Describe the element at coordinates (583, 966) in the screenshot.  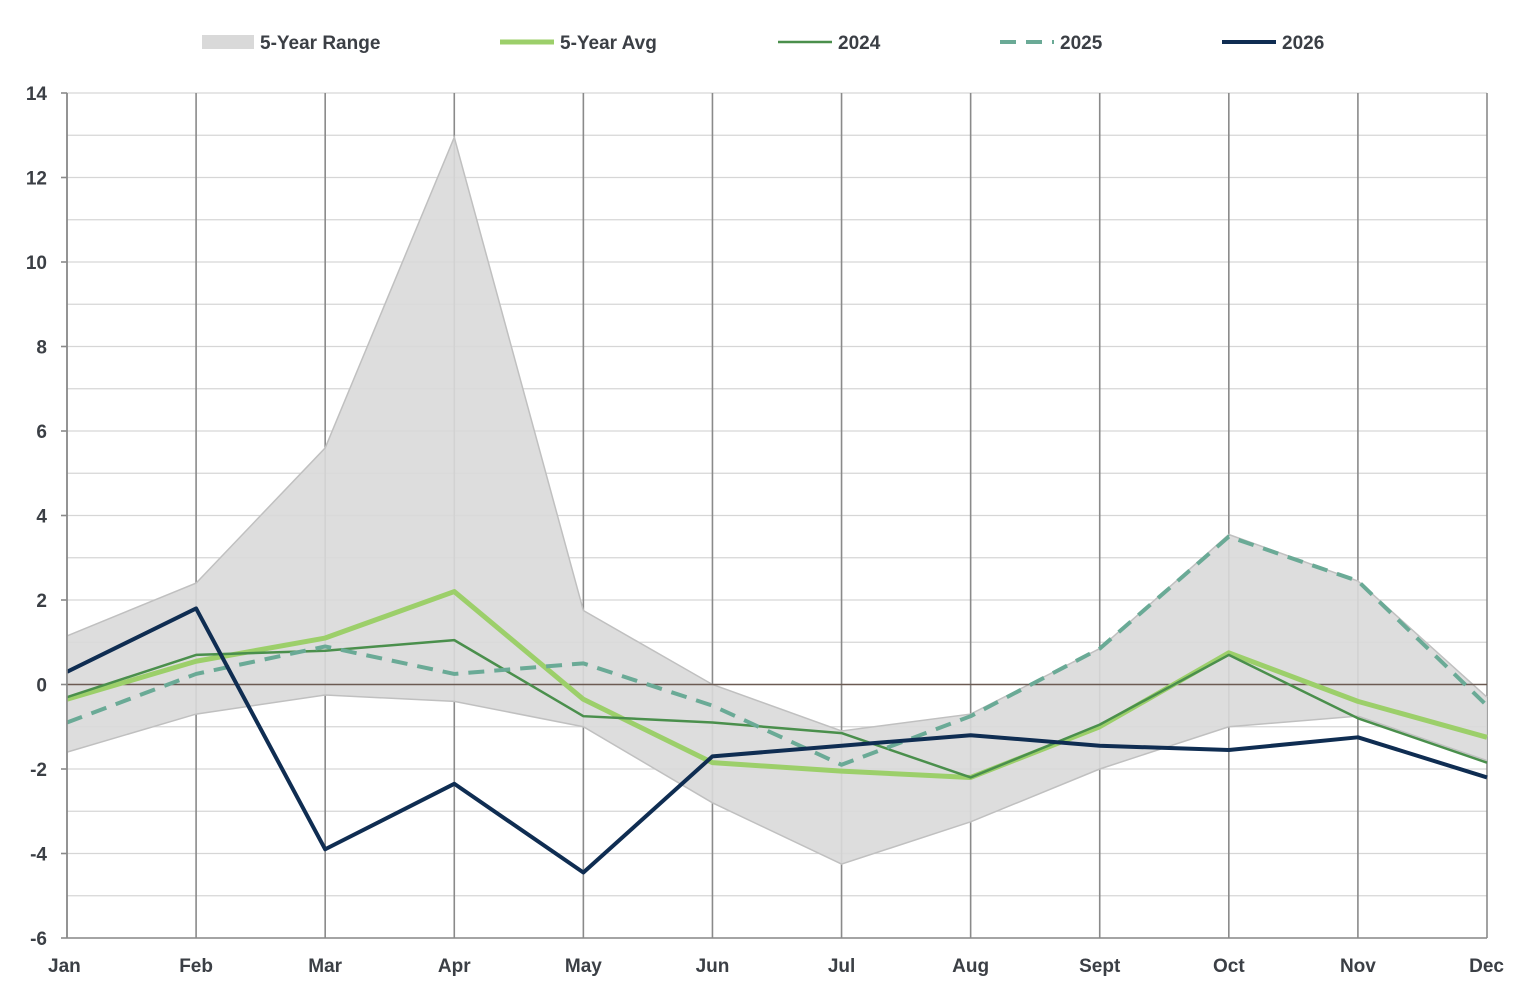
I see `x-tick-label: May` at that location.